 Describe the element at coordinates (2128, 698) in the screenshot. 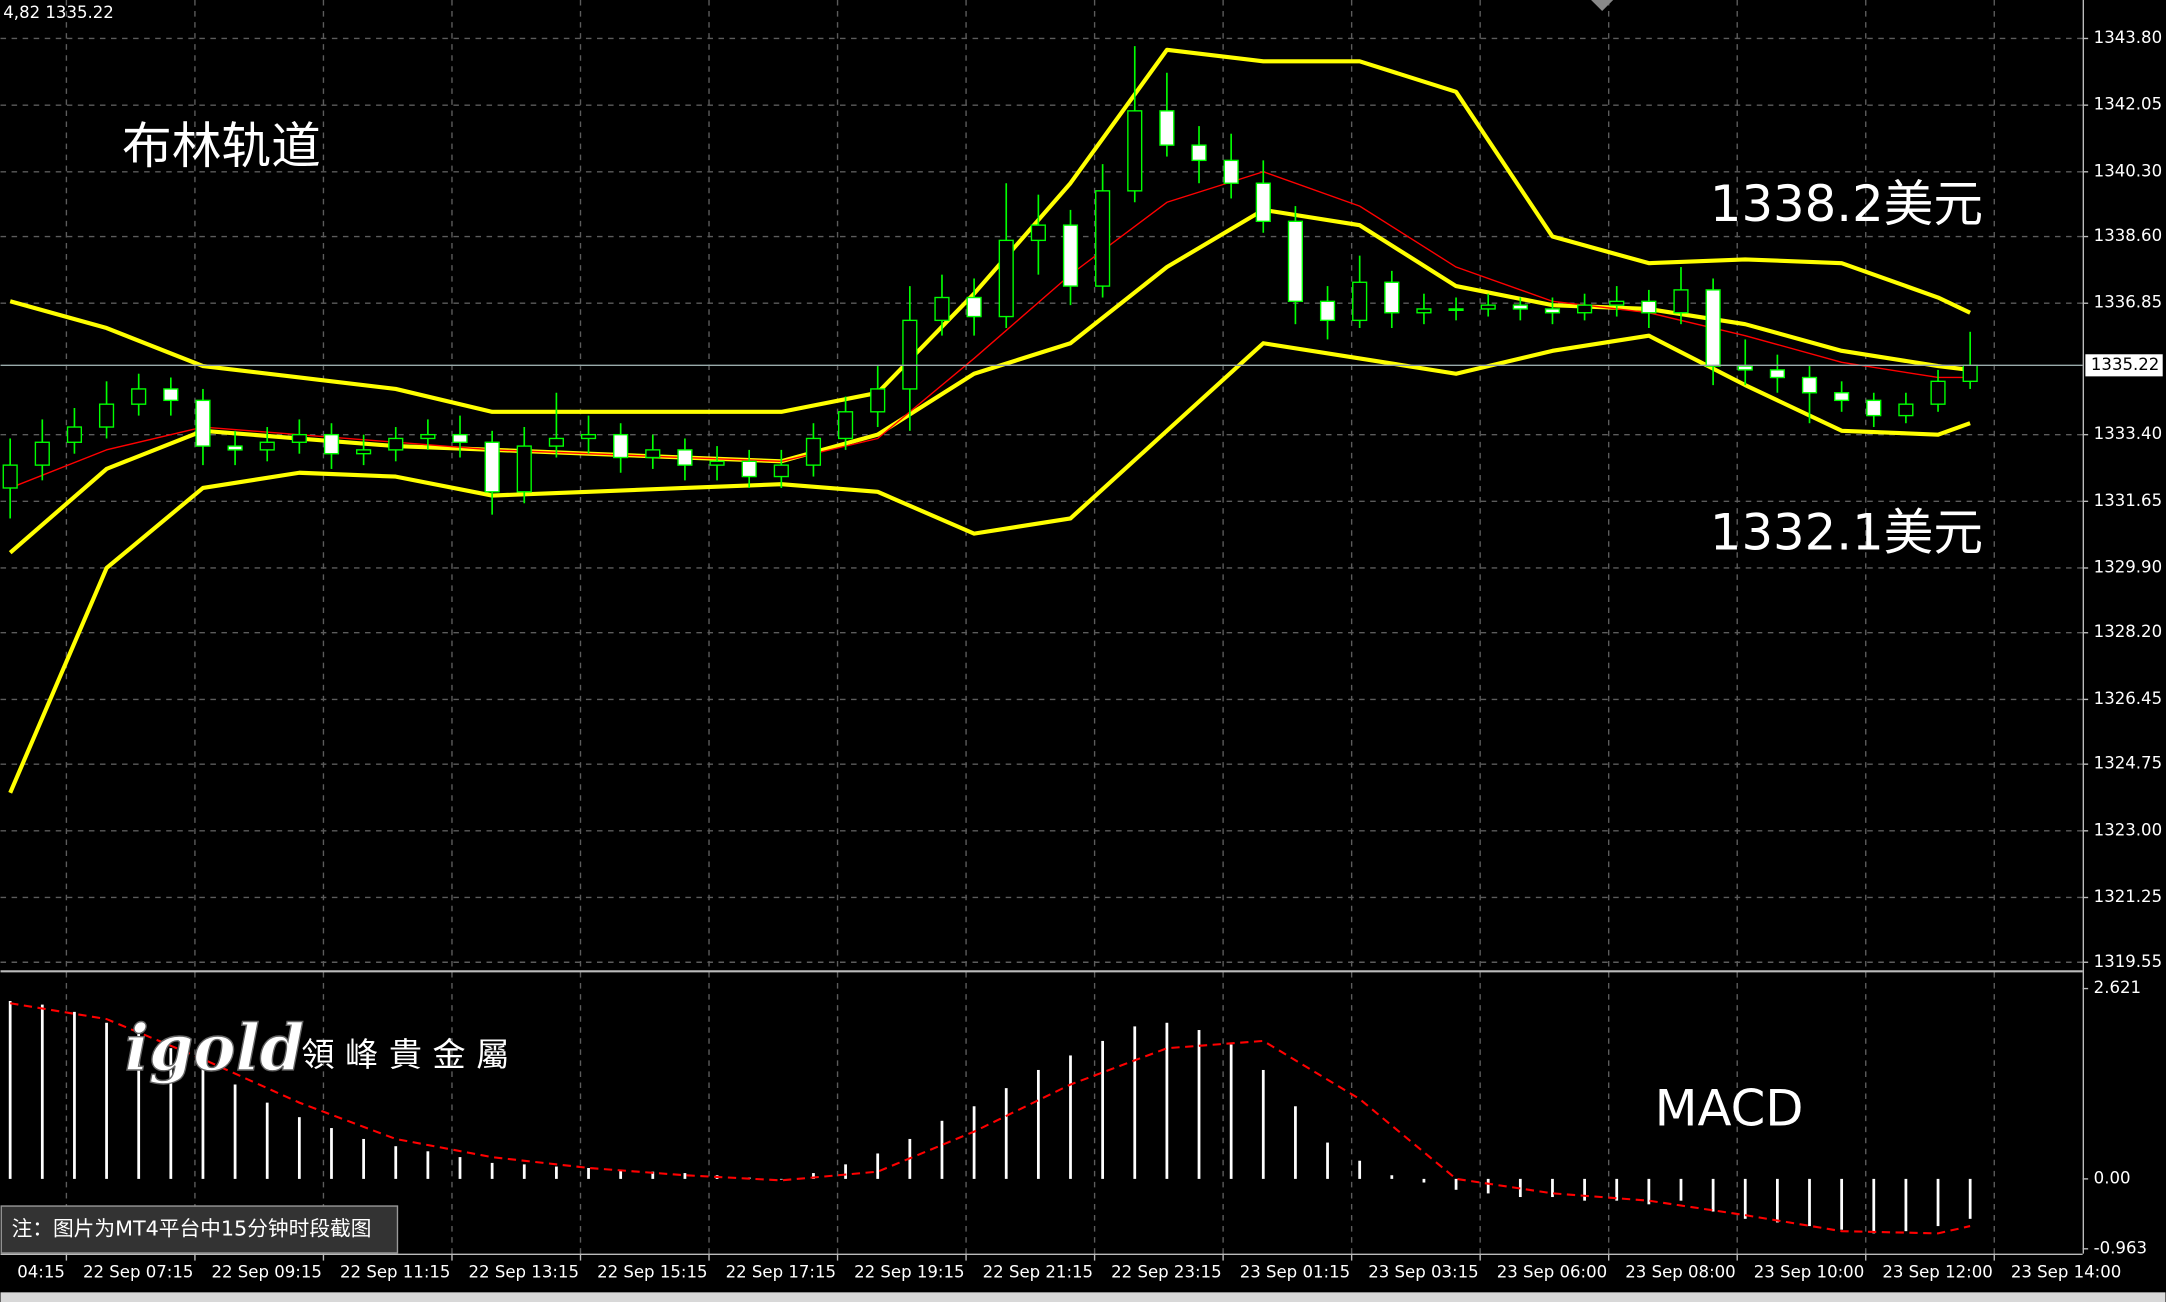

I see `y-tick-label: 1326.45` at that location.